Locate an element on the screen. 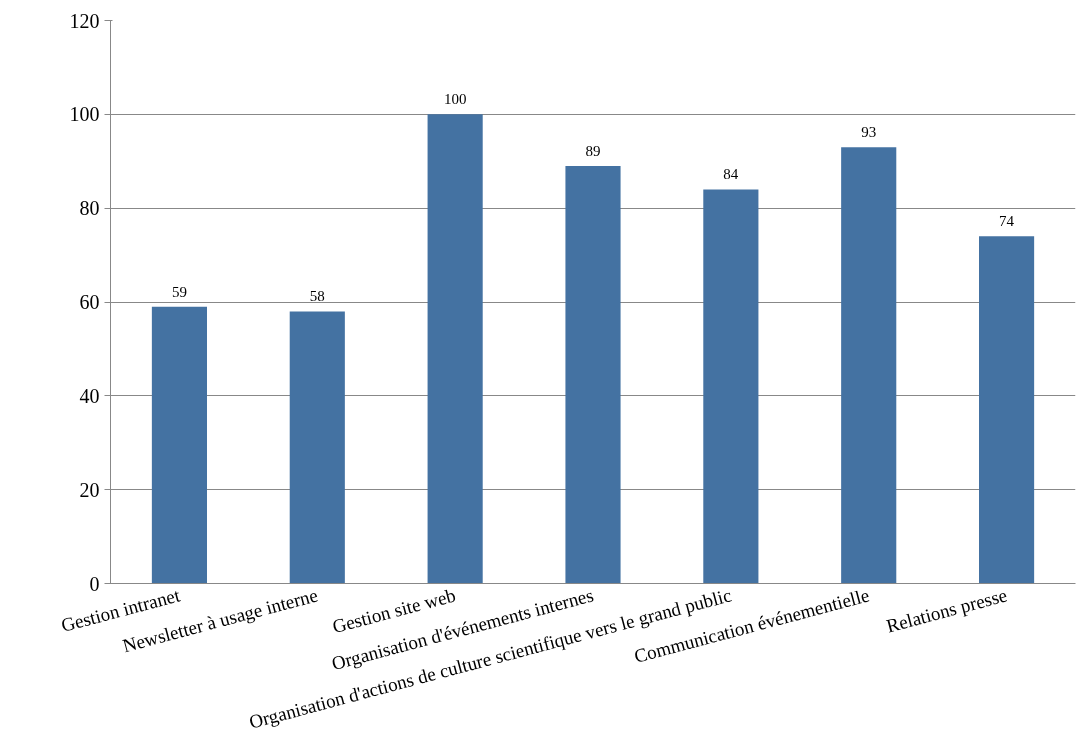 This screenshot has height=752, width=1091. data-label: 59 is located at coordinates (179, 291).